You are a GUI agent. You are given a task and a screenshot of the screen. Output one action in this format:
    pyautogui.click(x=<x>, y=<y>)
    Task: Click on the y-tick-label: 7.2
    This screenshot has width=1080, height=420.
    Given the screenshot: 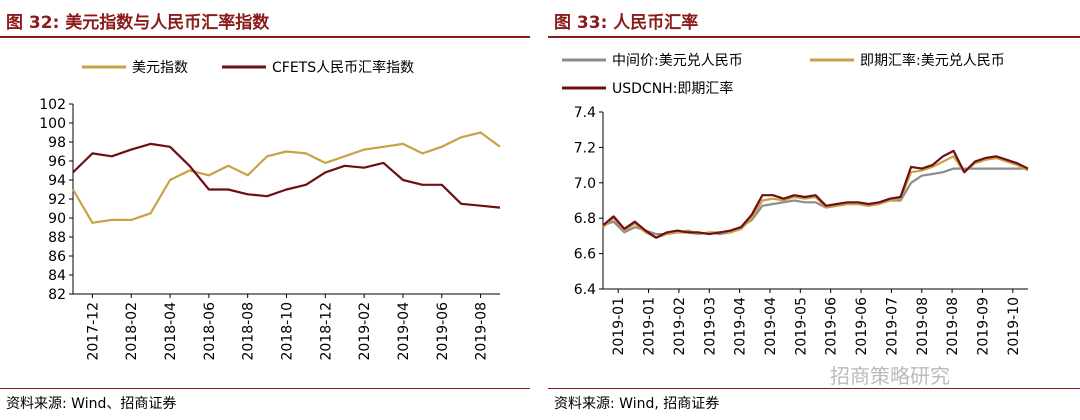 What is the action you would take?
    pyautogui.click(x=585, y=148)
    